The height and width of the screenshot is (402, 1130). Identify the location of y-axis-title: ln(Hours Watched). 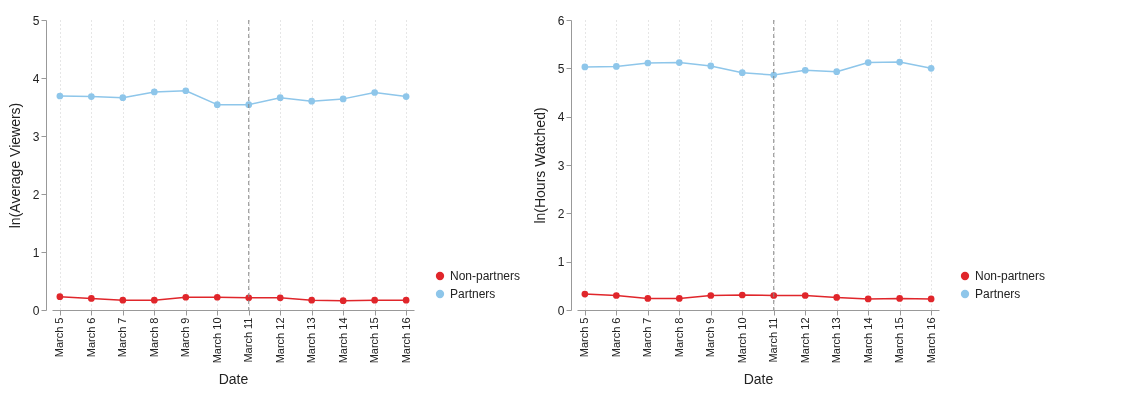
(539, 165).